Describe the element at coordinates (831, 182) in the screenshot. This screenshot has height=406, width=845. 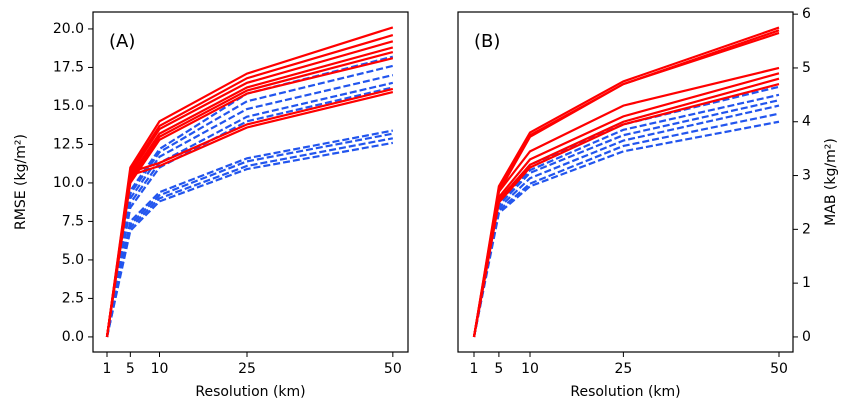
I see `y-axis-label: MAB (kg/m²)` at that location.